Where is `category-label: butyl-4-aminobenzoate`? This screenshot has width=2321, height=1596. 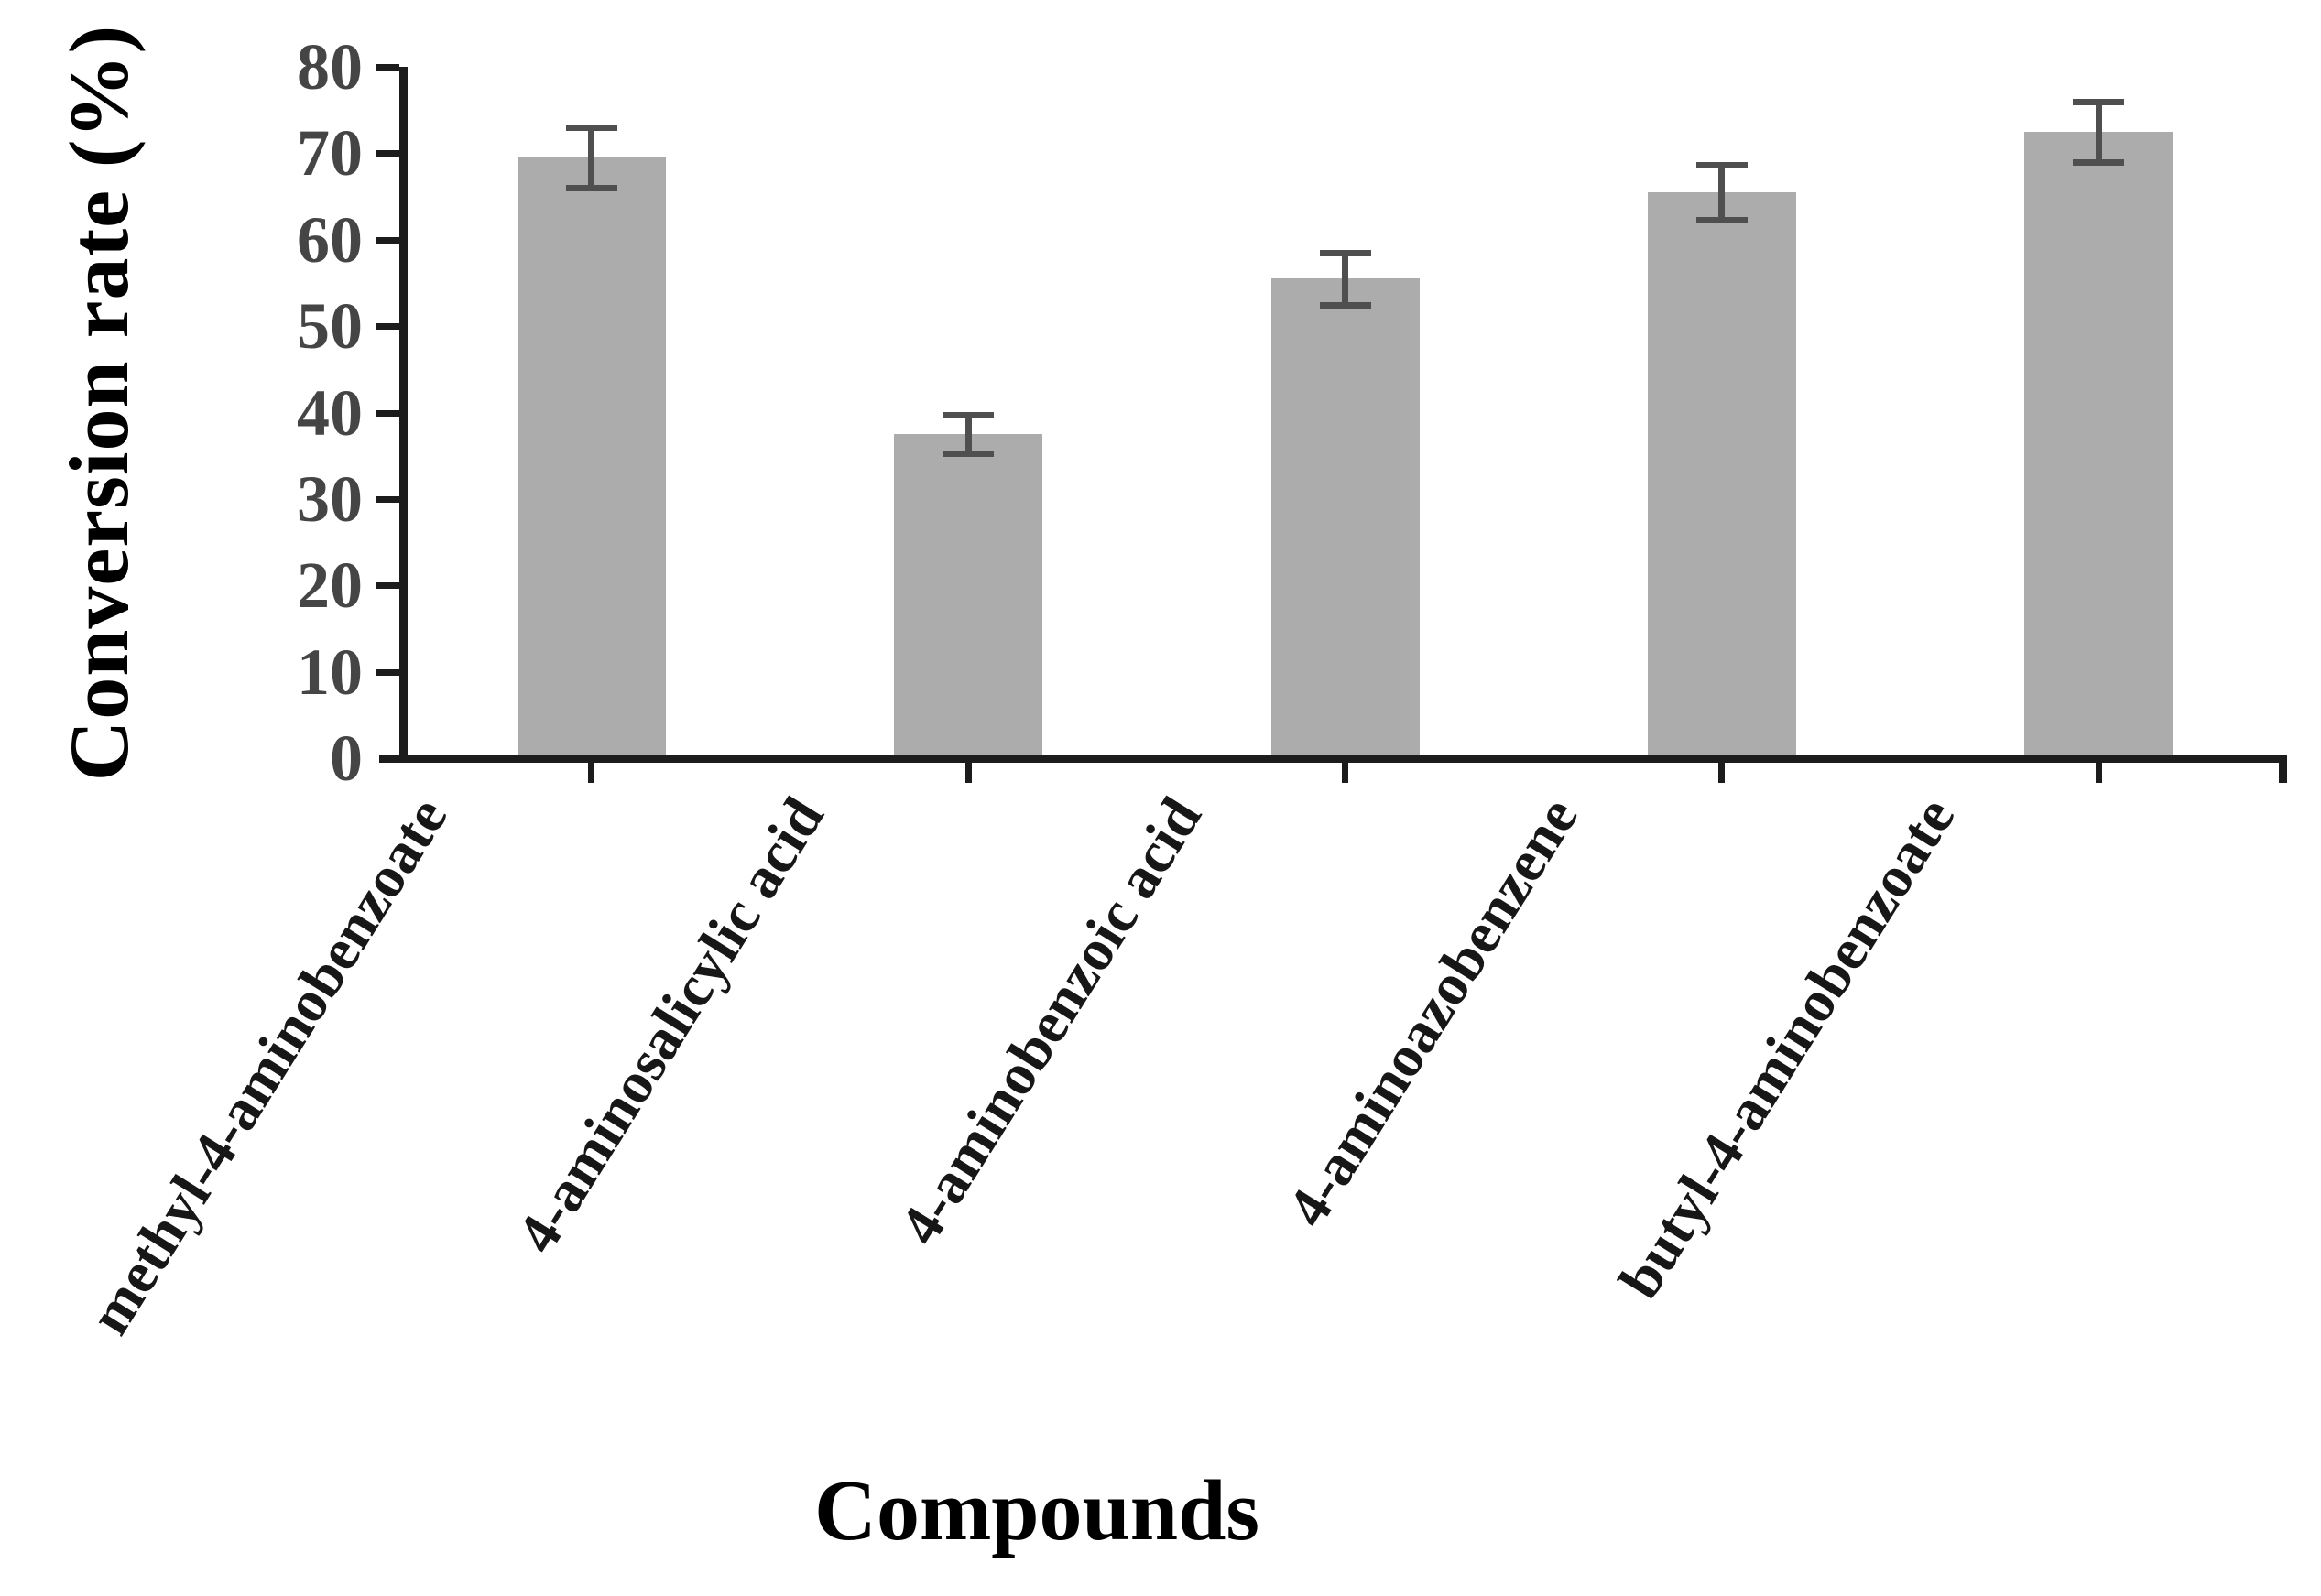 category-label: butyl-4-aminobenzoate is located at coordinates (1786, 1047).